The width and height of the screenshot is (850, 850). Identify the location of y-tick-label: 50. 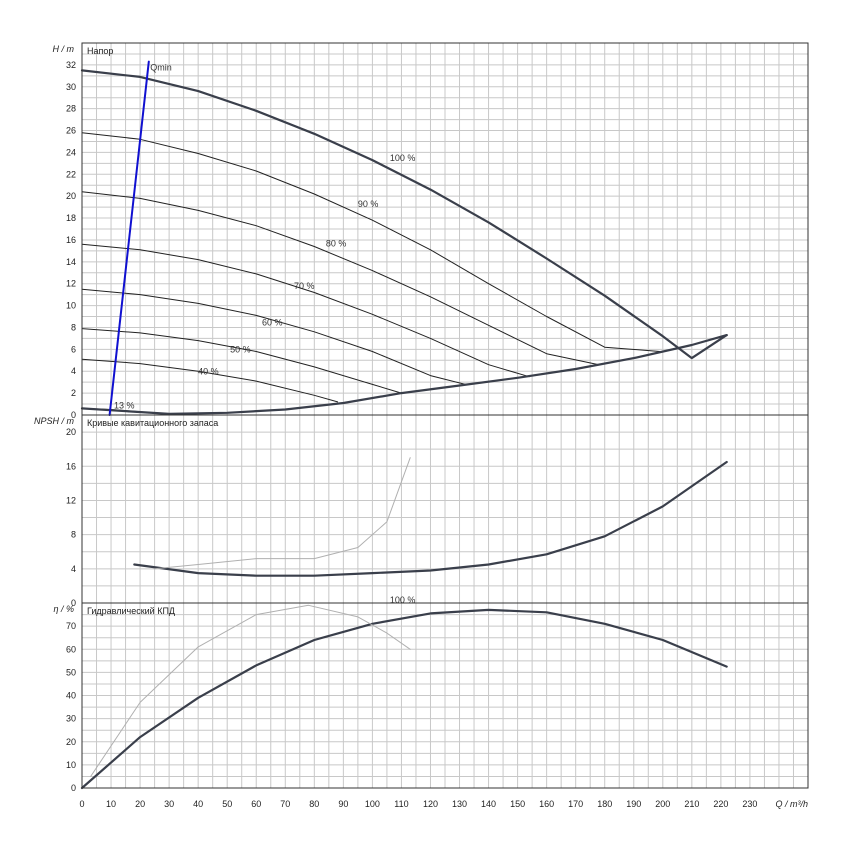
(71, 672).